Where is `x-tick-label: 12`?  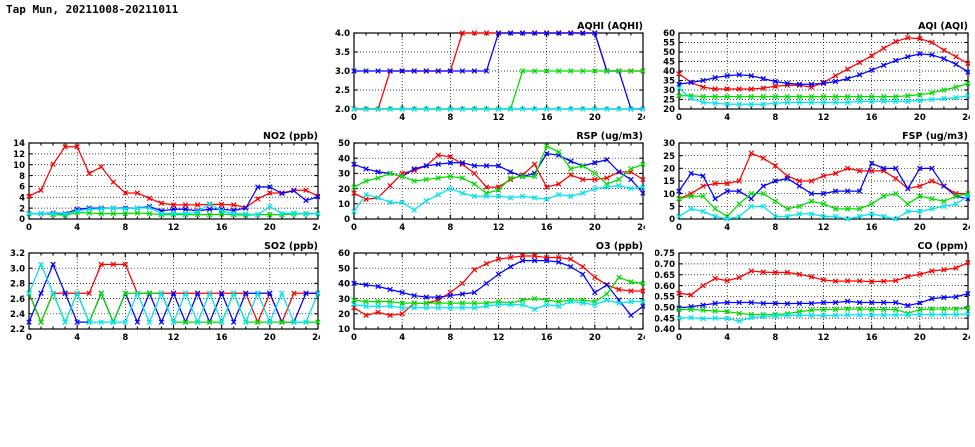
x-tick-label: 12 is located at coordinates (499, 228).